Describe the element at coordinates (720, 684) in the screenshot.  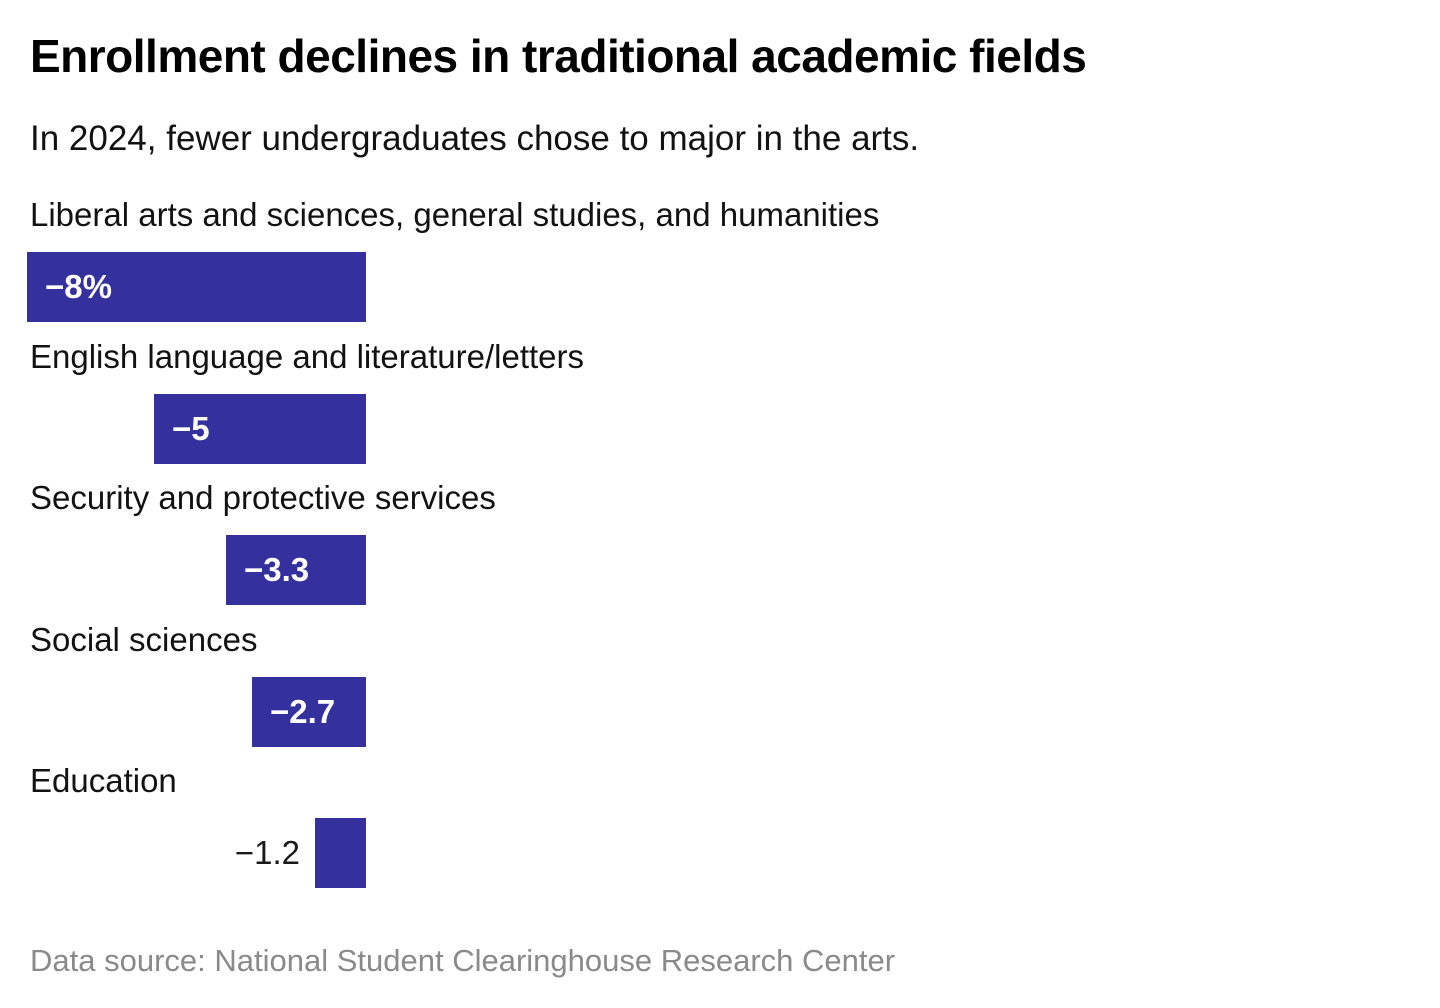
I see `chart-row: Social sciences −2.7` at that location.